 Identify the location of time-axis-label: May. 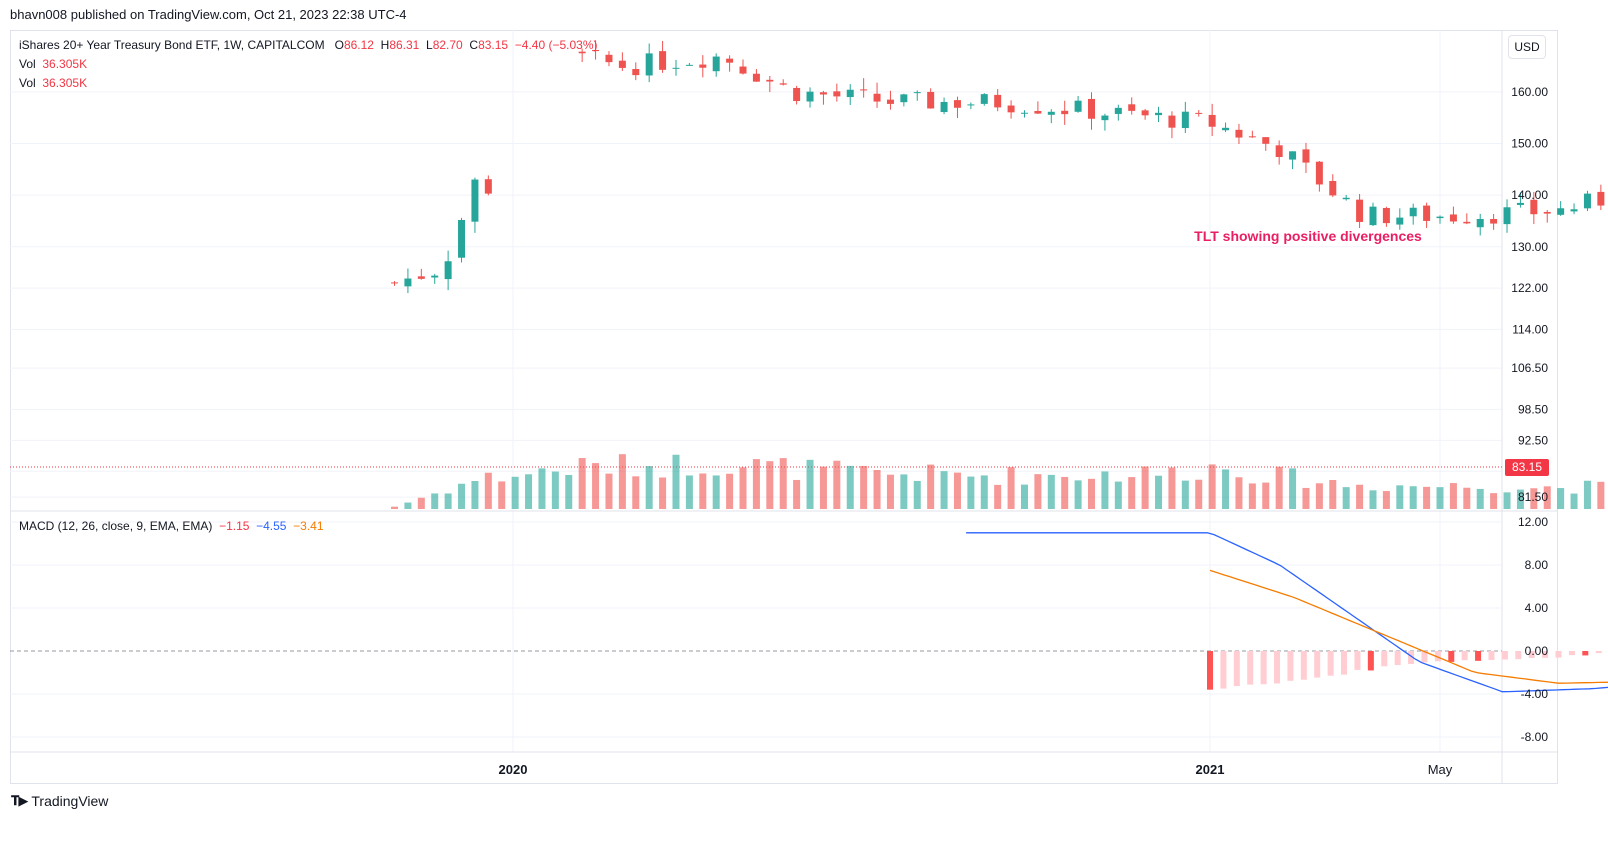
(1440, 769).